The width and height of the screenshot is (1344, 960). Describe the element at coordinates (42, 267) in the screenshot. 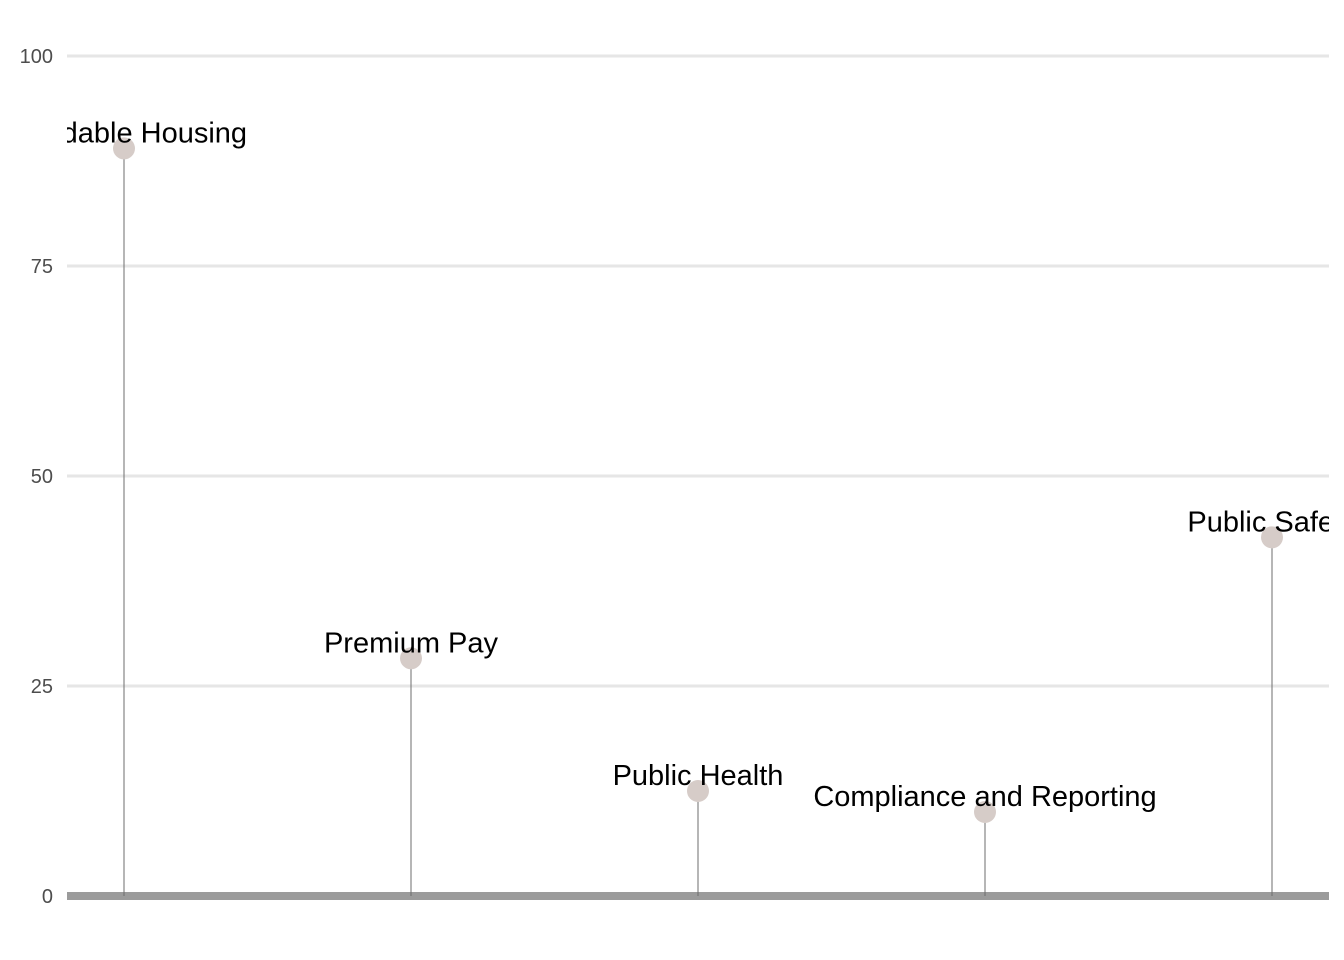

I see `y-tick-label-75: 75` at that location.